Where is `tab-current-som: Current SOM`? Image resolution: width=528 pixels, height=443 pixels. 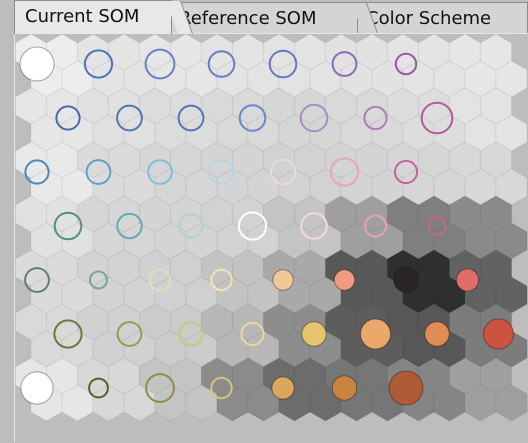
tab-current-som: Current SOM is located at coordinates (104, 17).